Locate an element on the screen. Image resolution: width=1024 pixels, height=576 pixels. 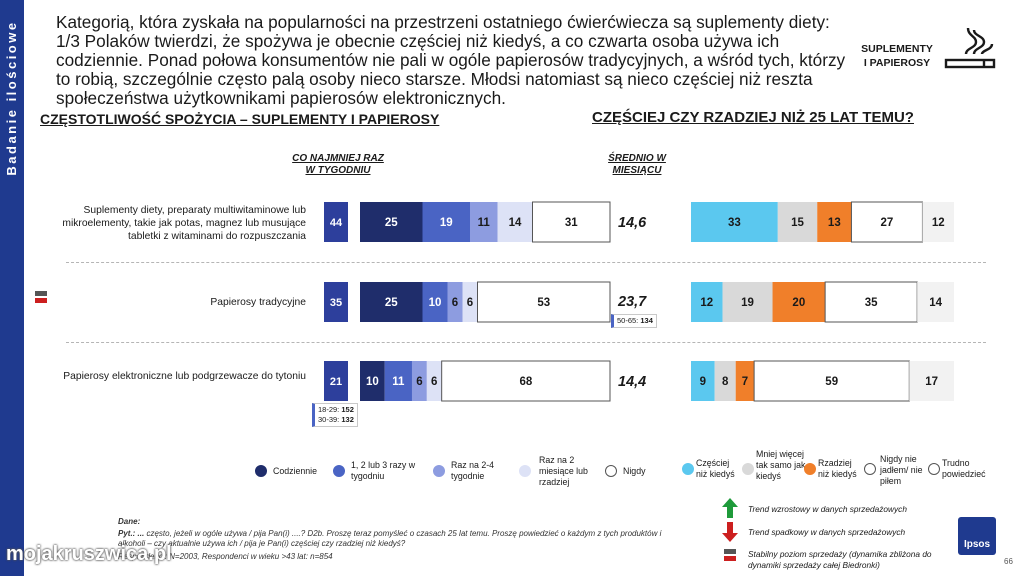
frequency-data-label: 11 is located at coordinates (398, 382).